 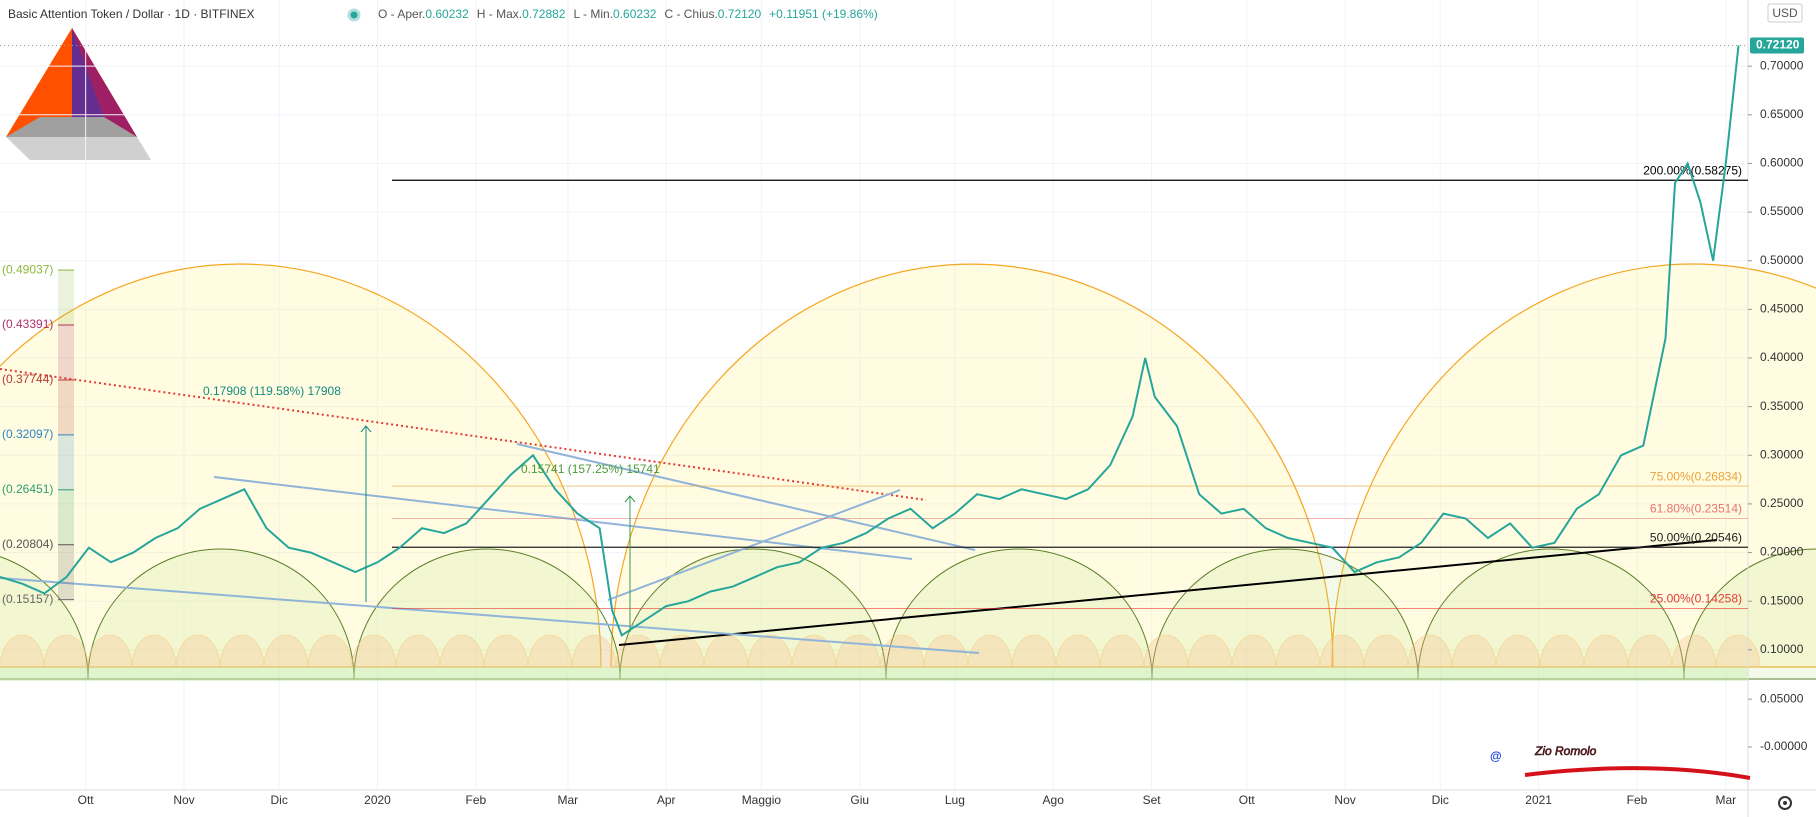 What do you see at coordinates (1054, 800) in the screenshot?
I see `x-tick-label: Ago` at bounding box center [1054, 800].